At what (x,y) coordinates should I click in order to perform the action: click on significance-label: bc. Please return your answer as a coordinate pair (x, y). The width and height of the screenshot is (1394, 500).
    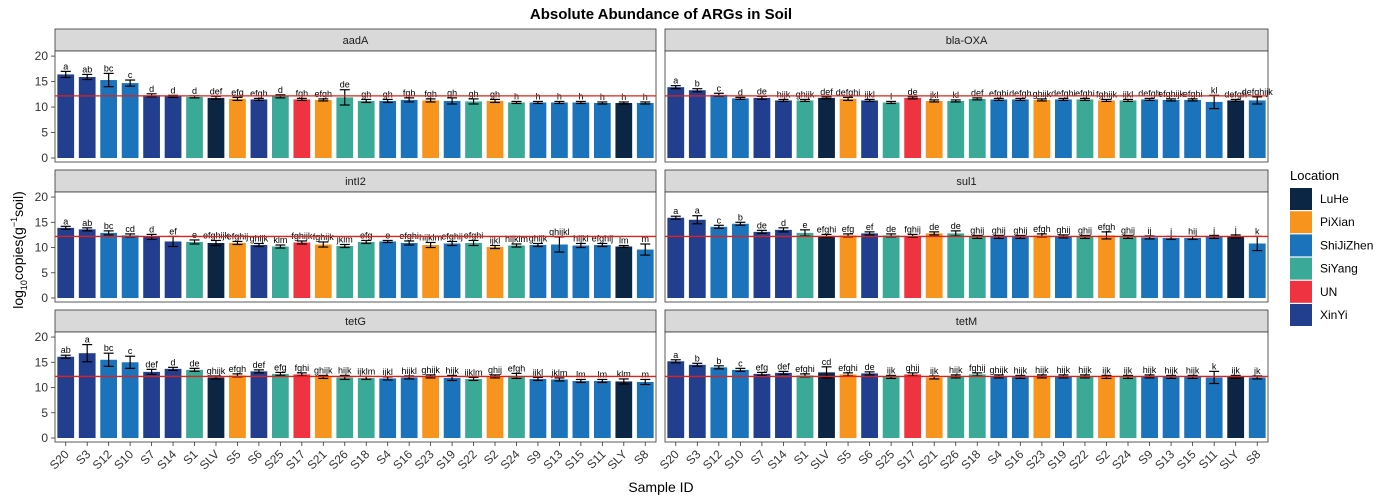
    Looking at the image, I should click on (109, 348).